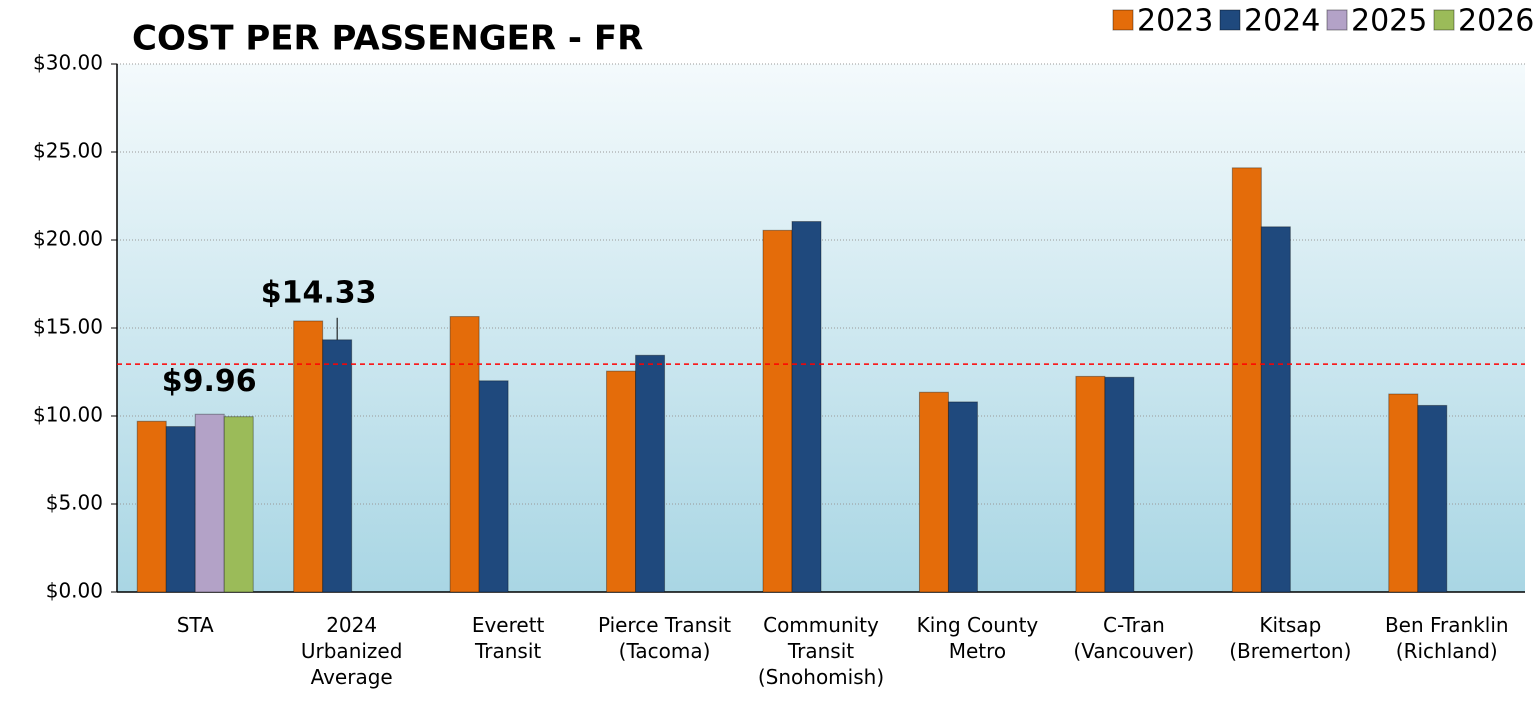 The width and height of the screenshot is (1537, 701). Describe the element at coordinates (1446, 638) in the screenshot. I see `x-tick-label: Ben Franklin (Richland)` at that location.